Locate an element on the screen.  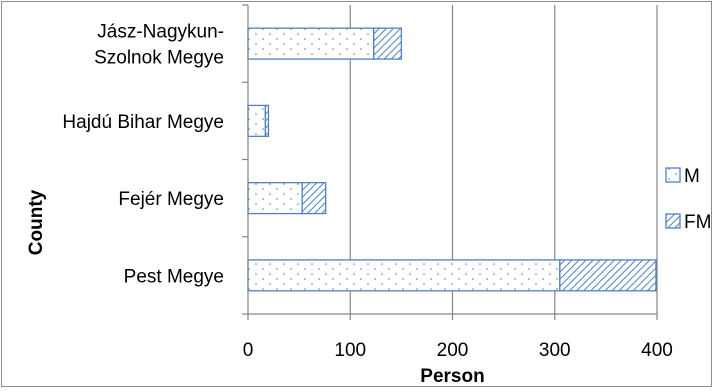
legend-label-fm: FM is located at coordinates (697, 222).